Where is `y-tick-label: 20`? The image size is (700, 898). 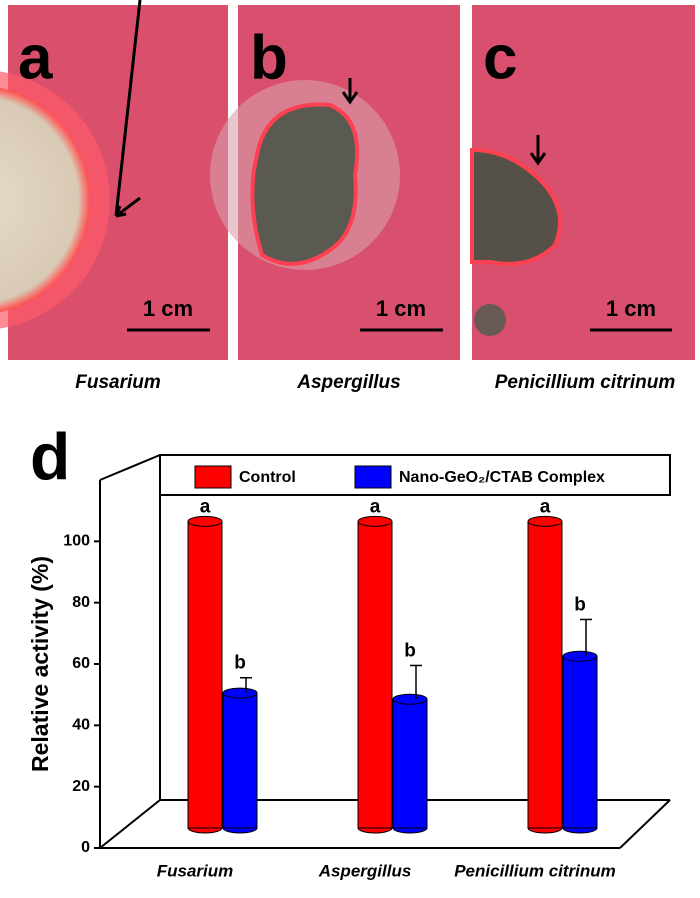 y-tick-label: 20 is located at coordinates (81, 786).